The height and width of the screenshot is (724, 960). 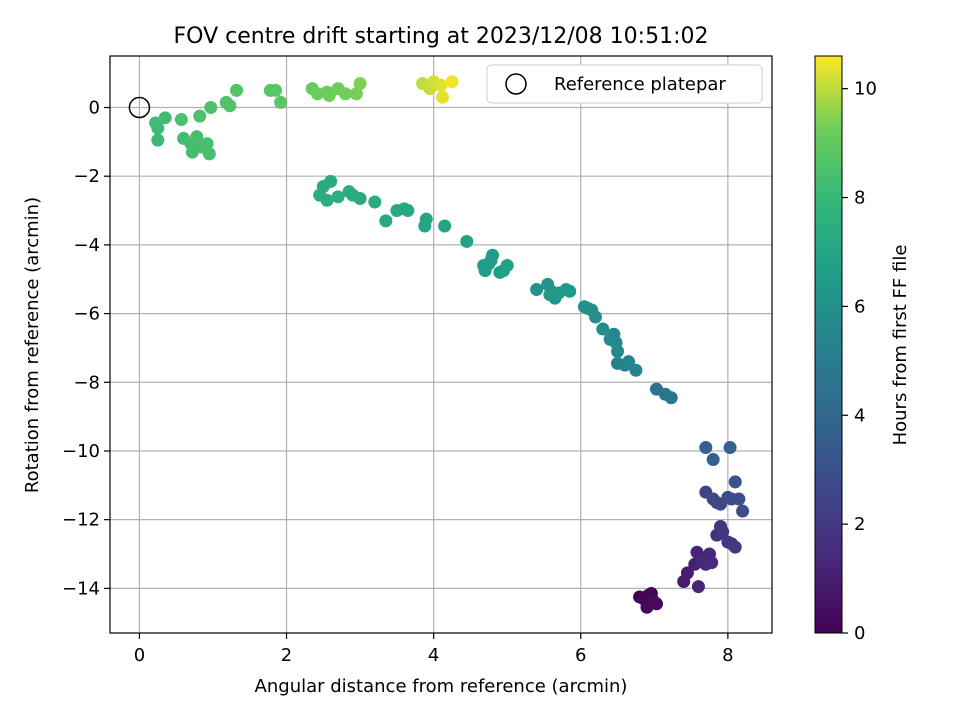 I want to click on y-tick-label: −6, so click(x=86, y=314).